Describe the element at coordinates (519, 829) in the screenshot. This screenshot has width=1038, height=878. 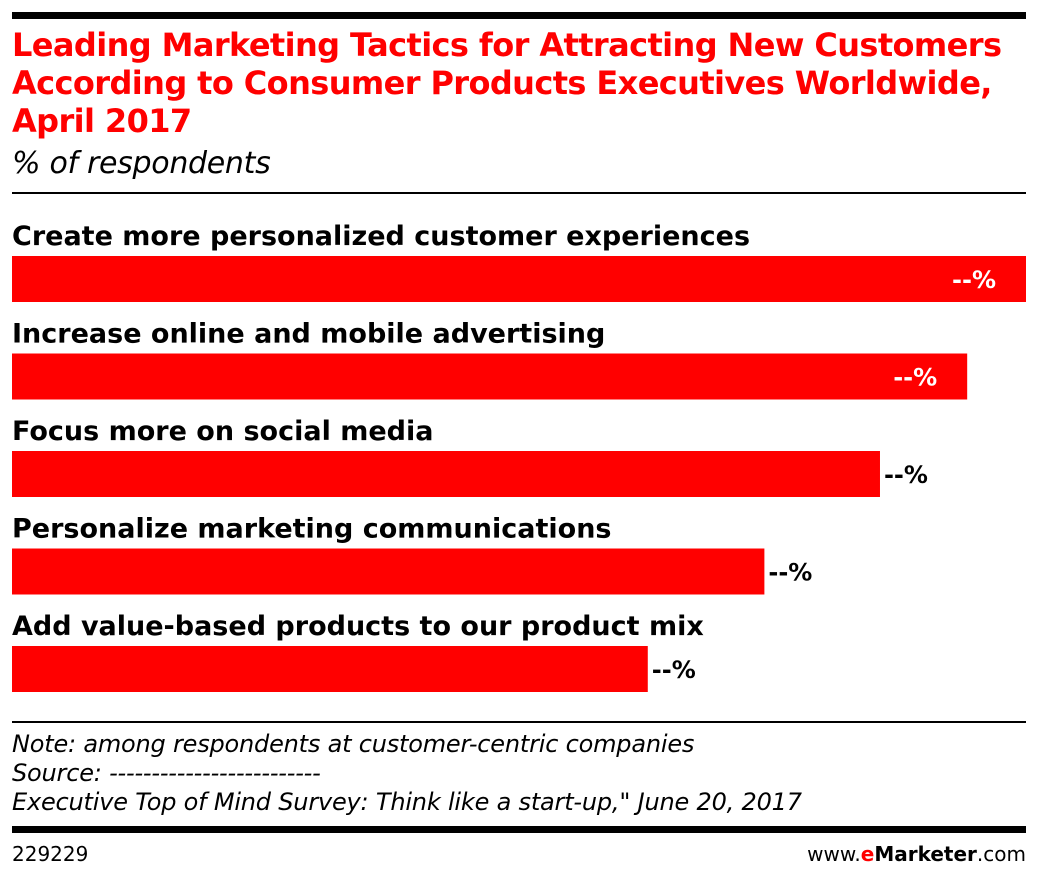
I see `bottom-rule` at that location.